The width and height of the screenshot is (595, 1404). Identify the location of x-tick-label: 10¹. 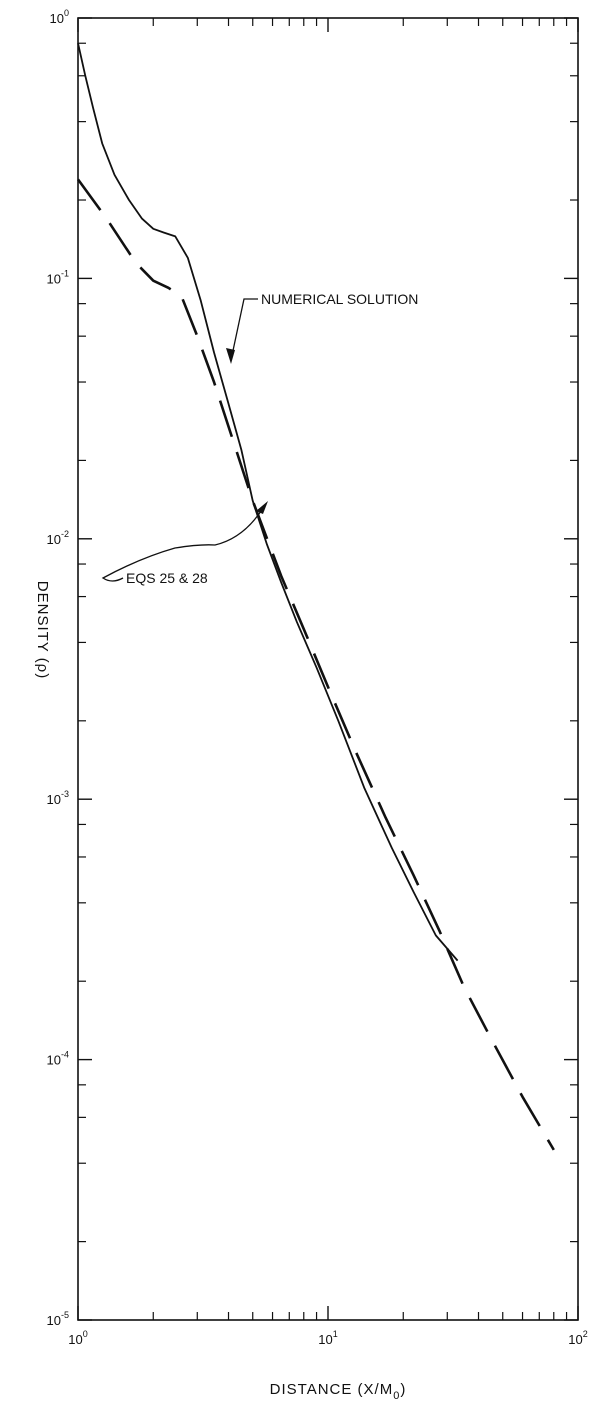
(327, 1338).